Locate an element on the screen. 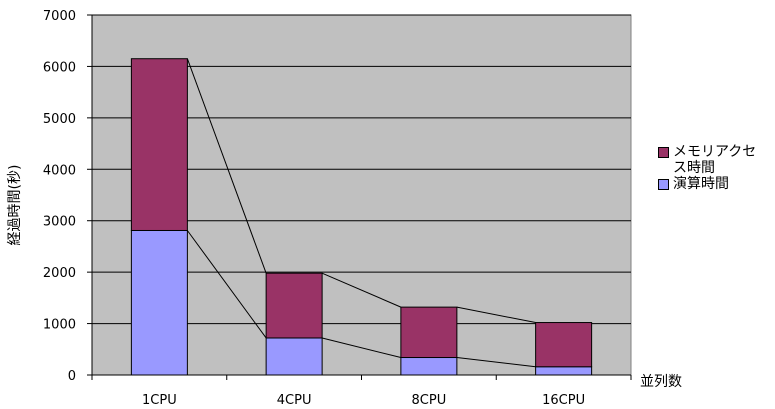 Image resolution: width=775 pixels, height=409 pixels. y-tick-label: 6000 is located at coordinates (59, 67).